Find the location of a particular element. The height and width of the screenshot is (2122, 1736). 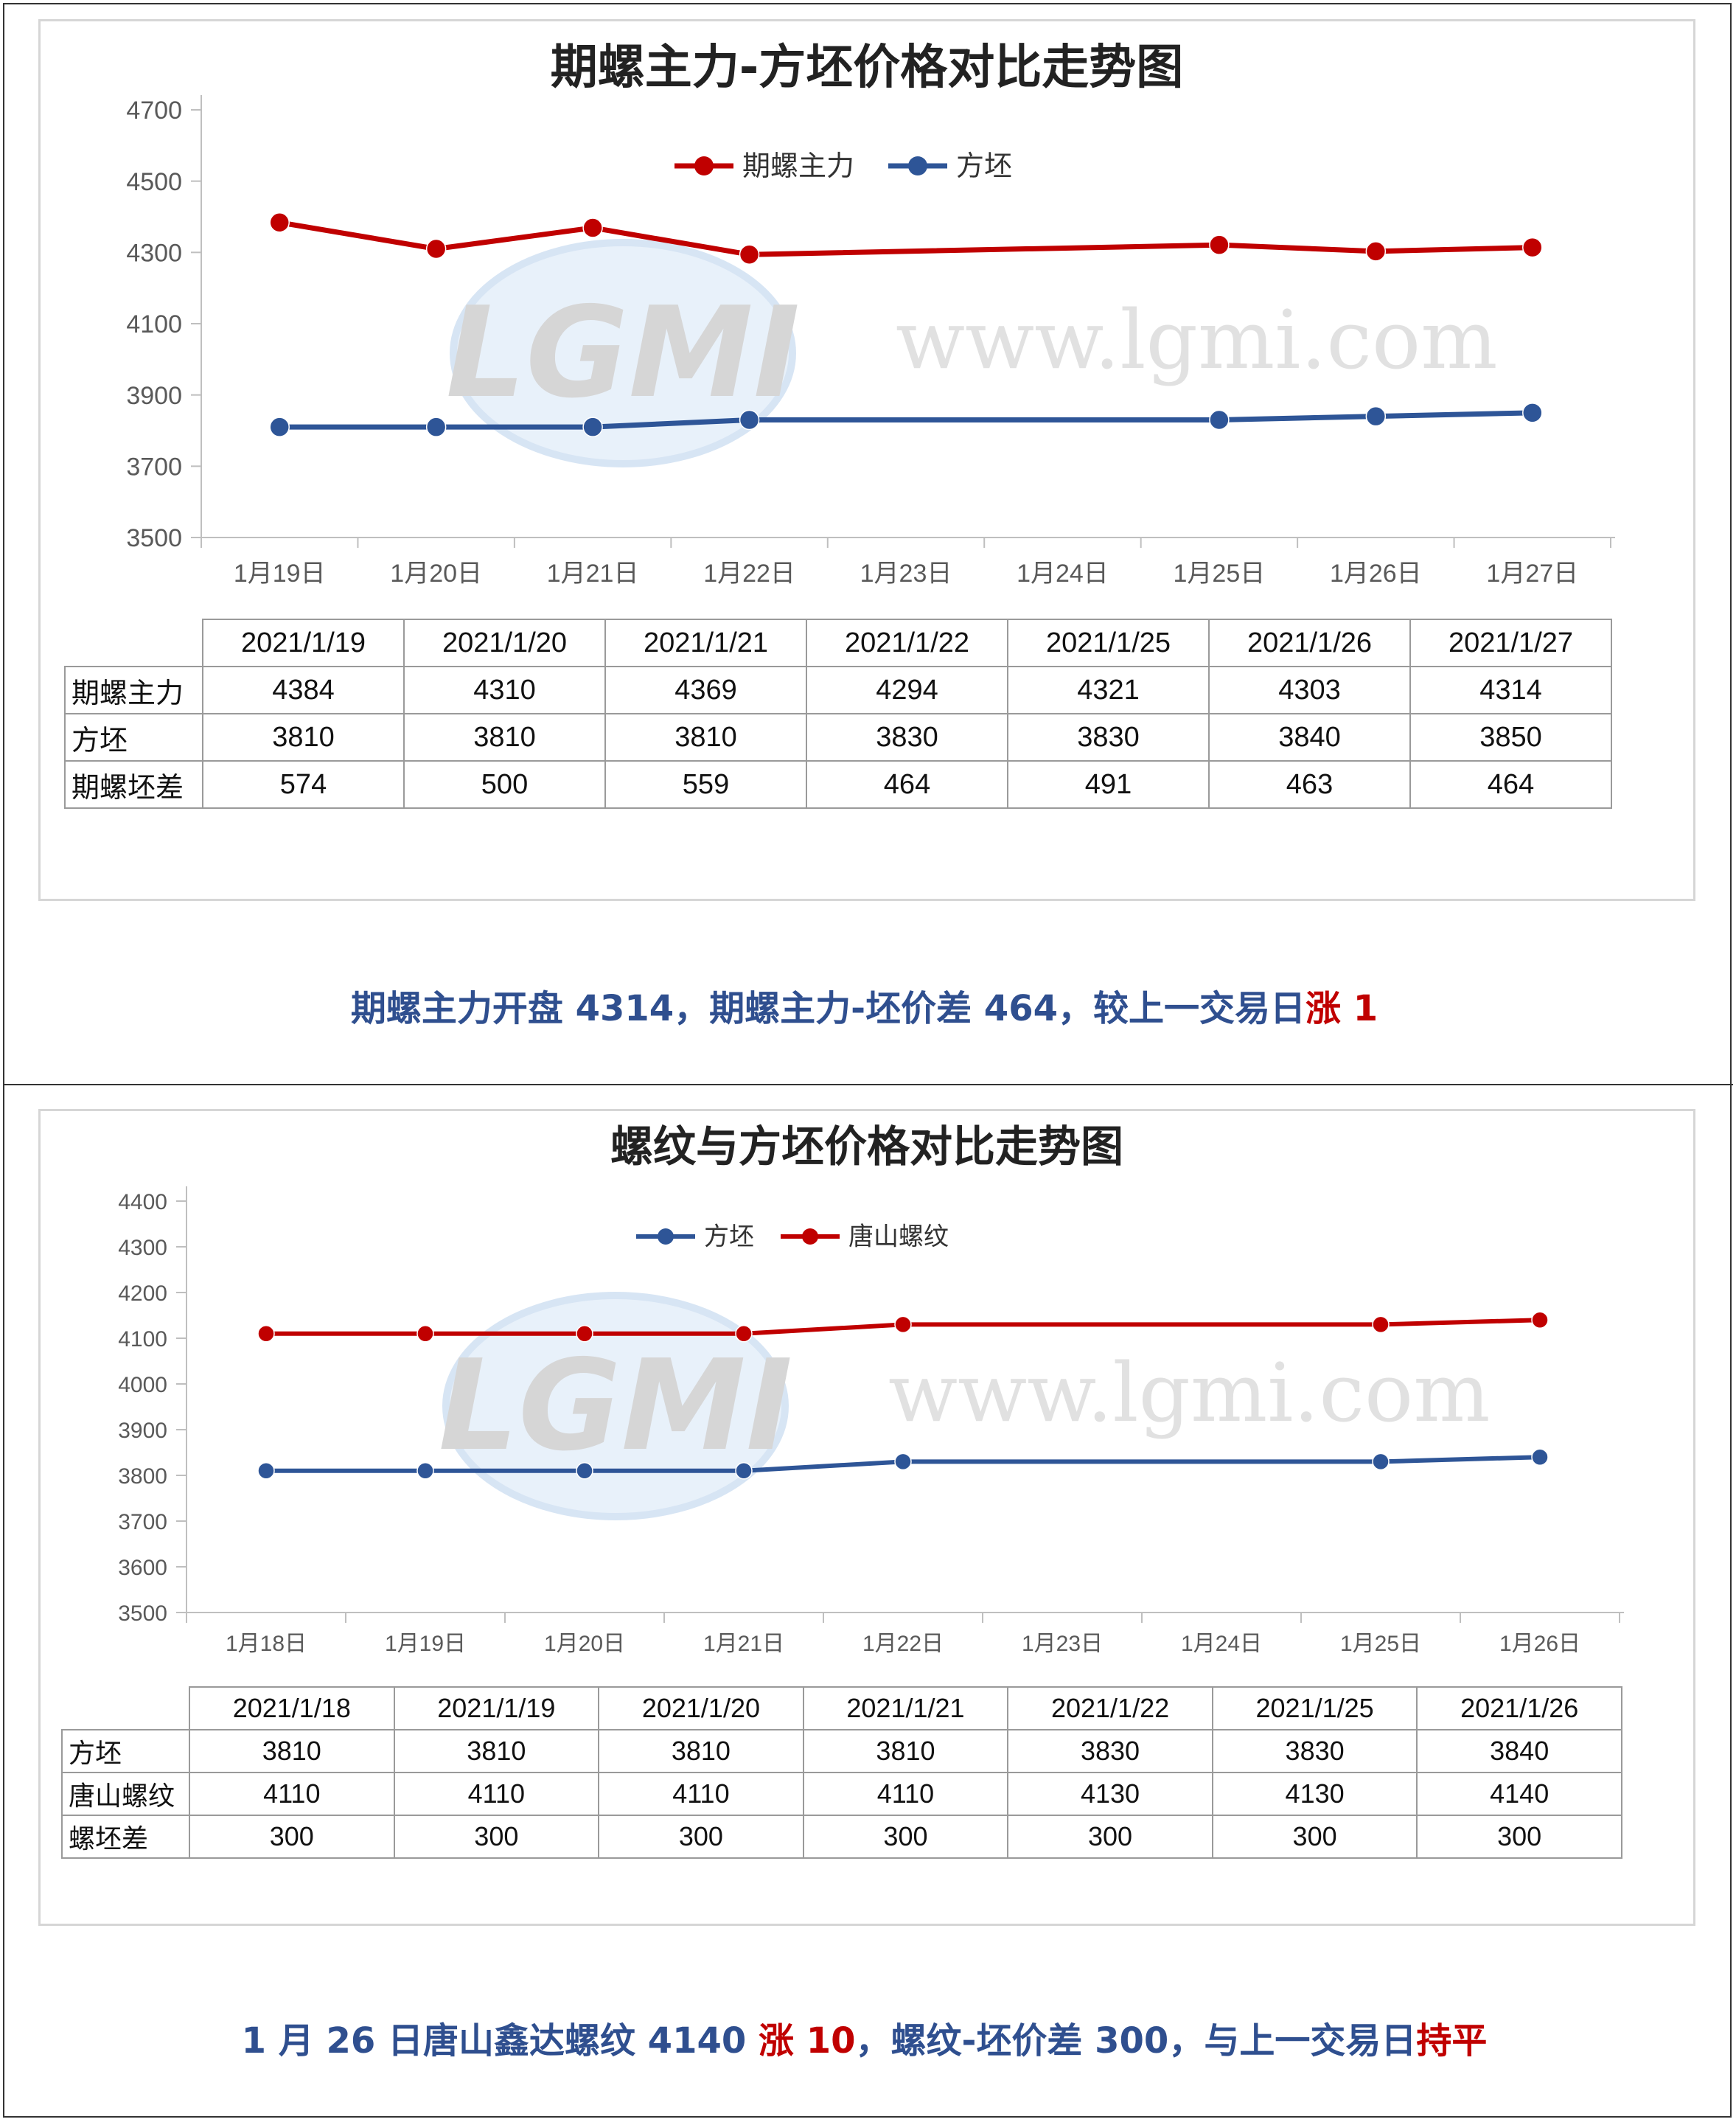

table-header-cell: 2021/1/20 is located at coordinates (701, 1708).